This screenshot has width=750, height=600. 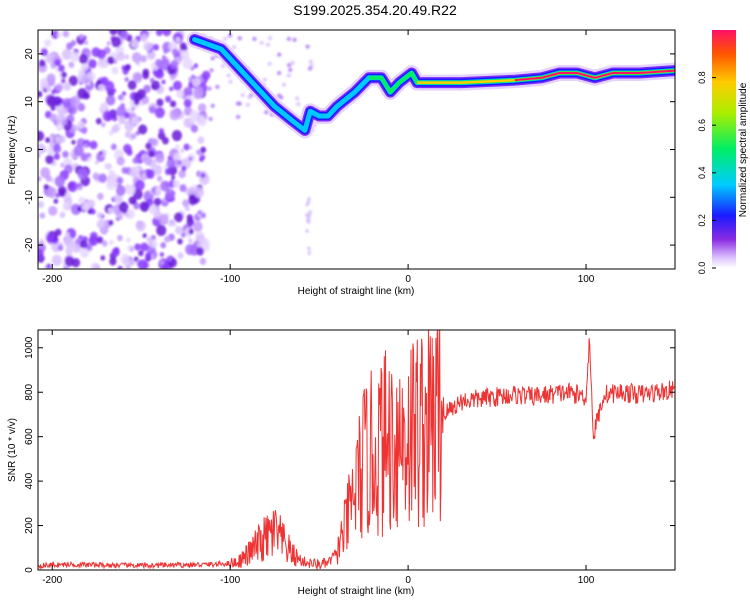 What do you see at coordinates (375, 10) in the screenshot?
I see `chart-title: S199.2025.354.20.49.R22` at bounding box center [375, 10].